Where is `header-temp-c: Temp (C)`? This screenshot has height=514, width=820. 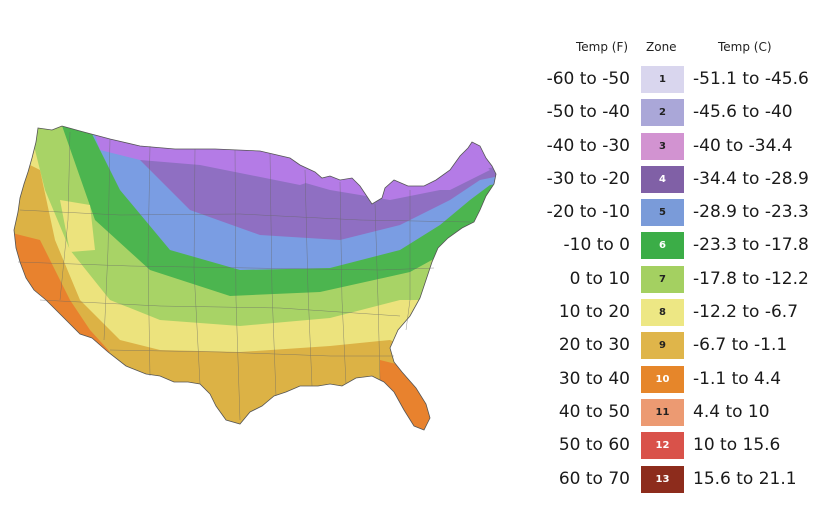 header-temp-c: Temp (C) is located at coordinates (745, 47).